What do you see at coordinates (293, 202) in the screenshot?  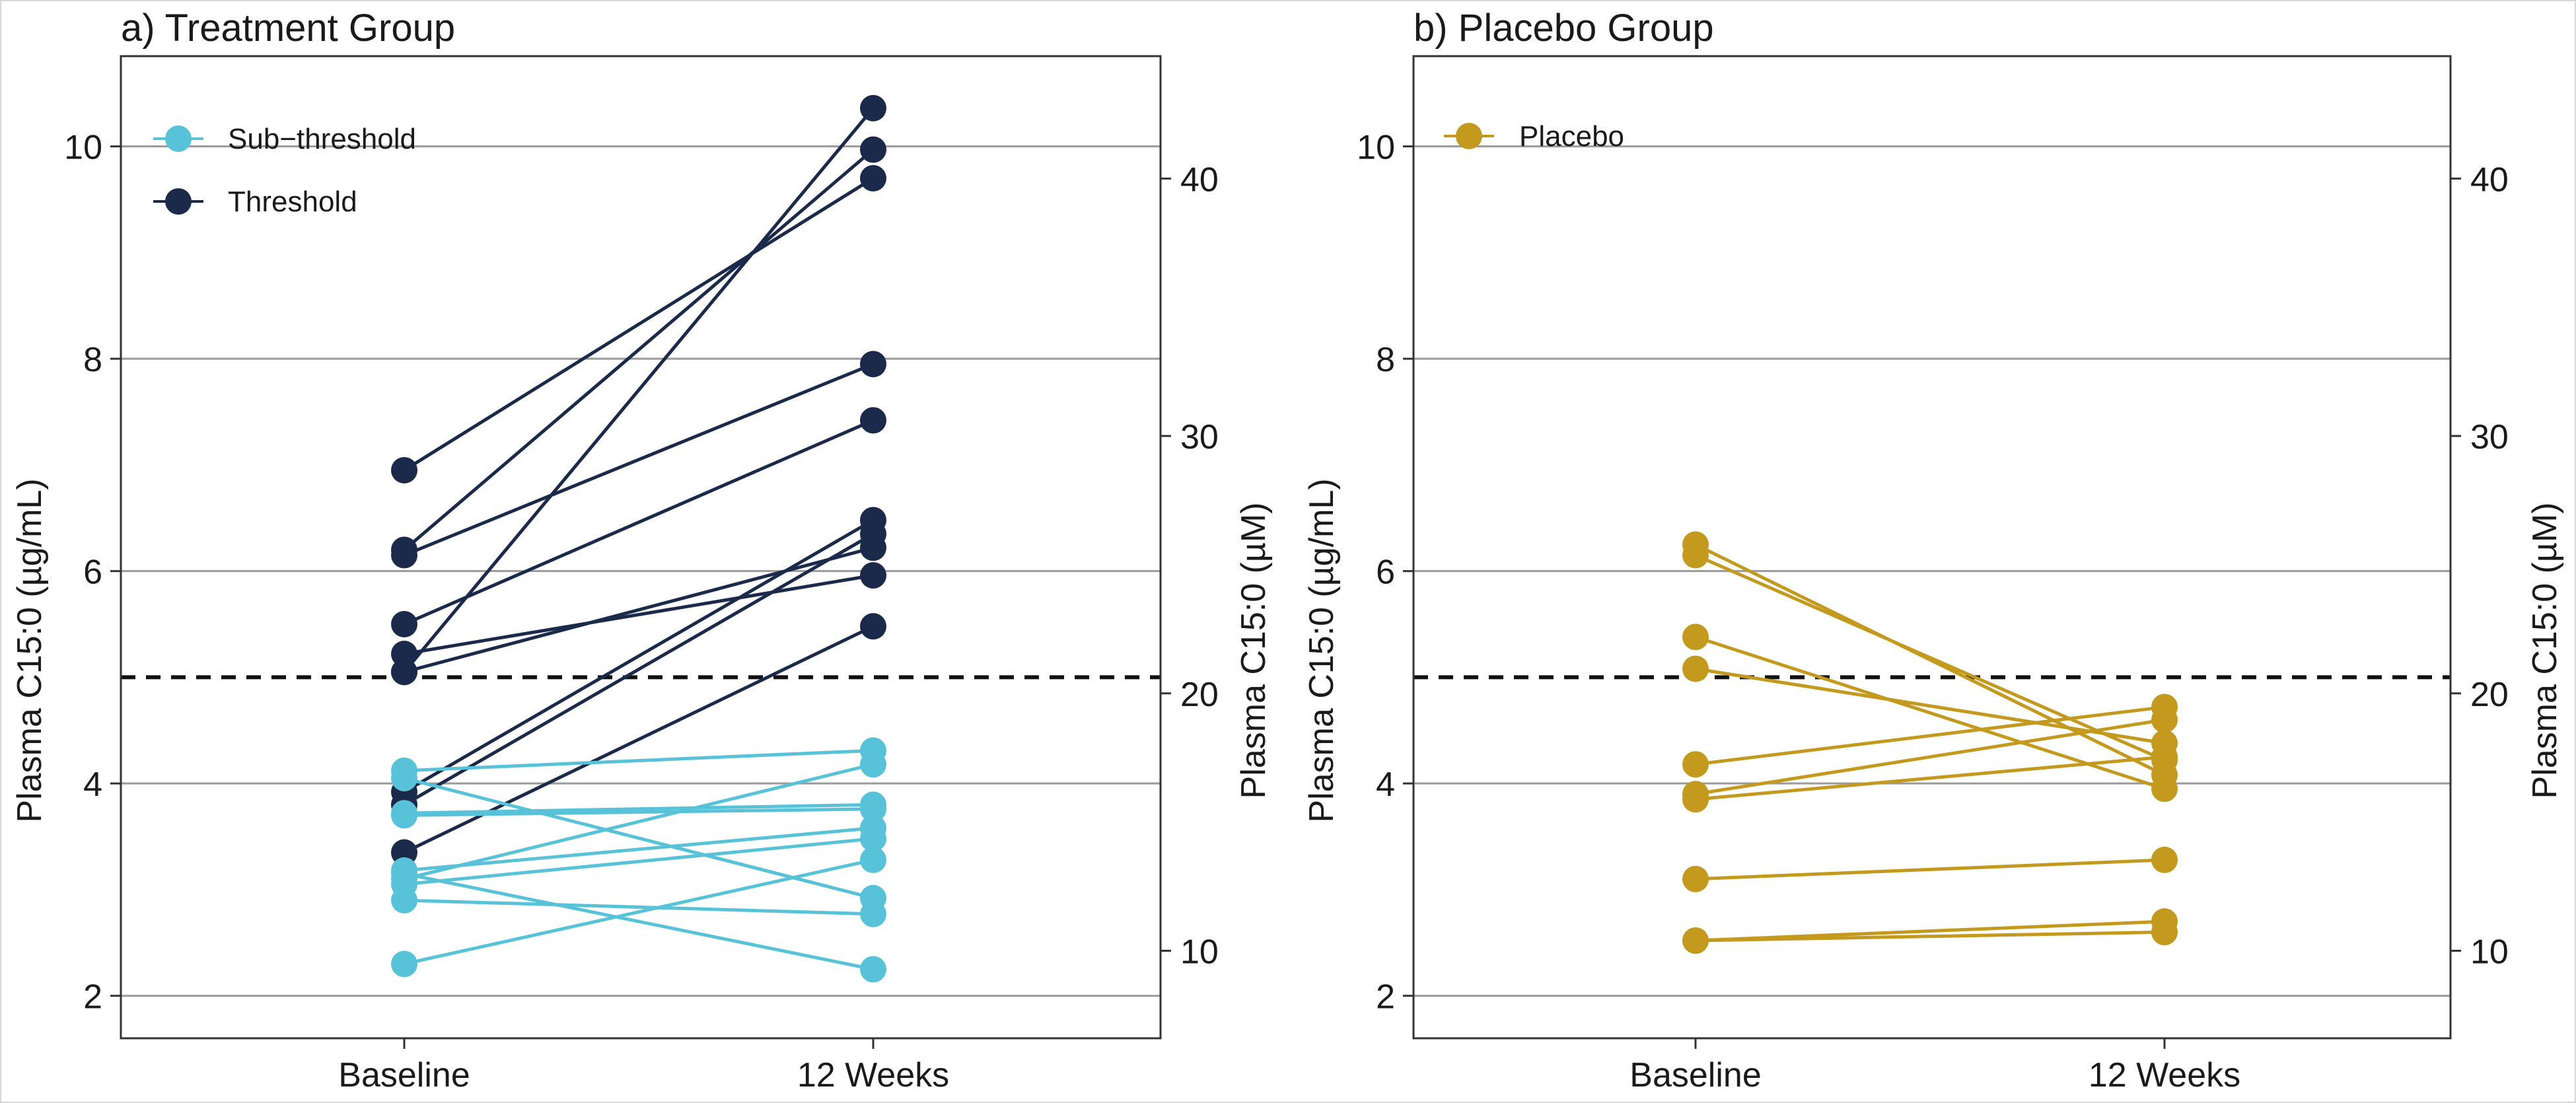 I see `legend-label: Threshold` at bounding box center [293, 202].